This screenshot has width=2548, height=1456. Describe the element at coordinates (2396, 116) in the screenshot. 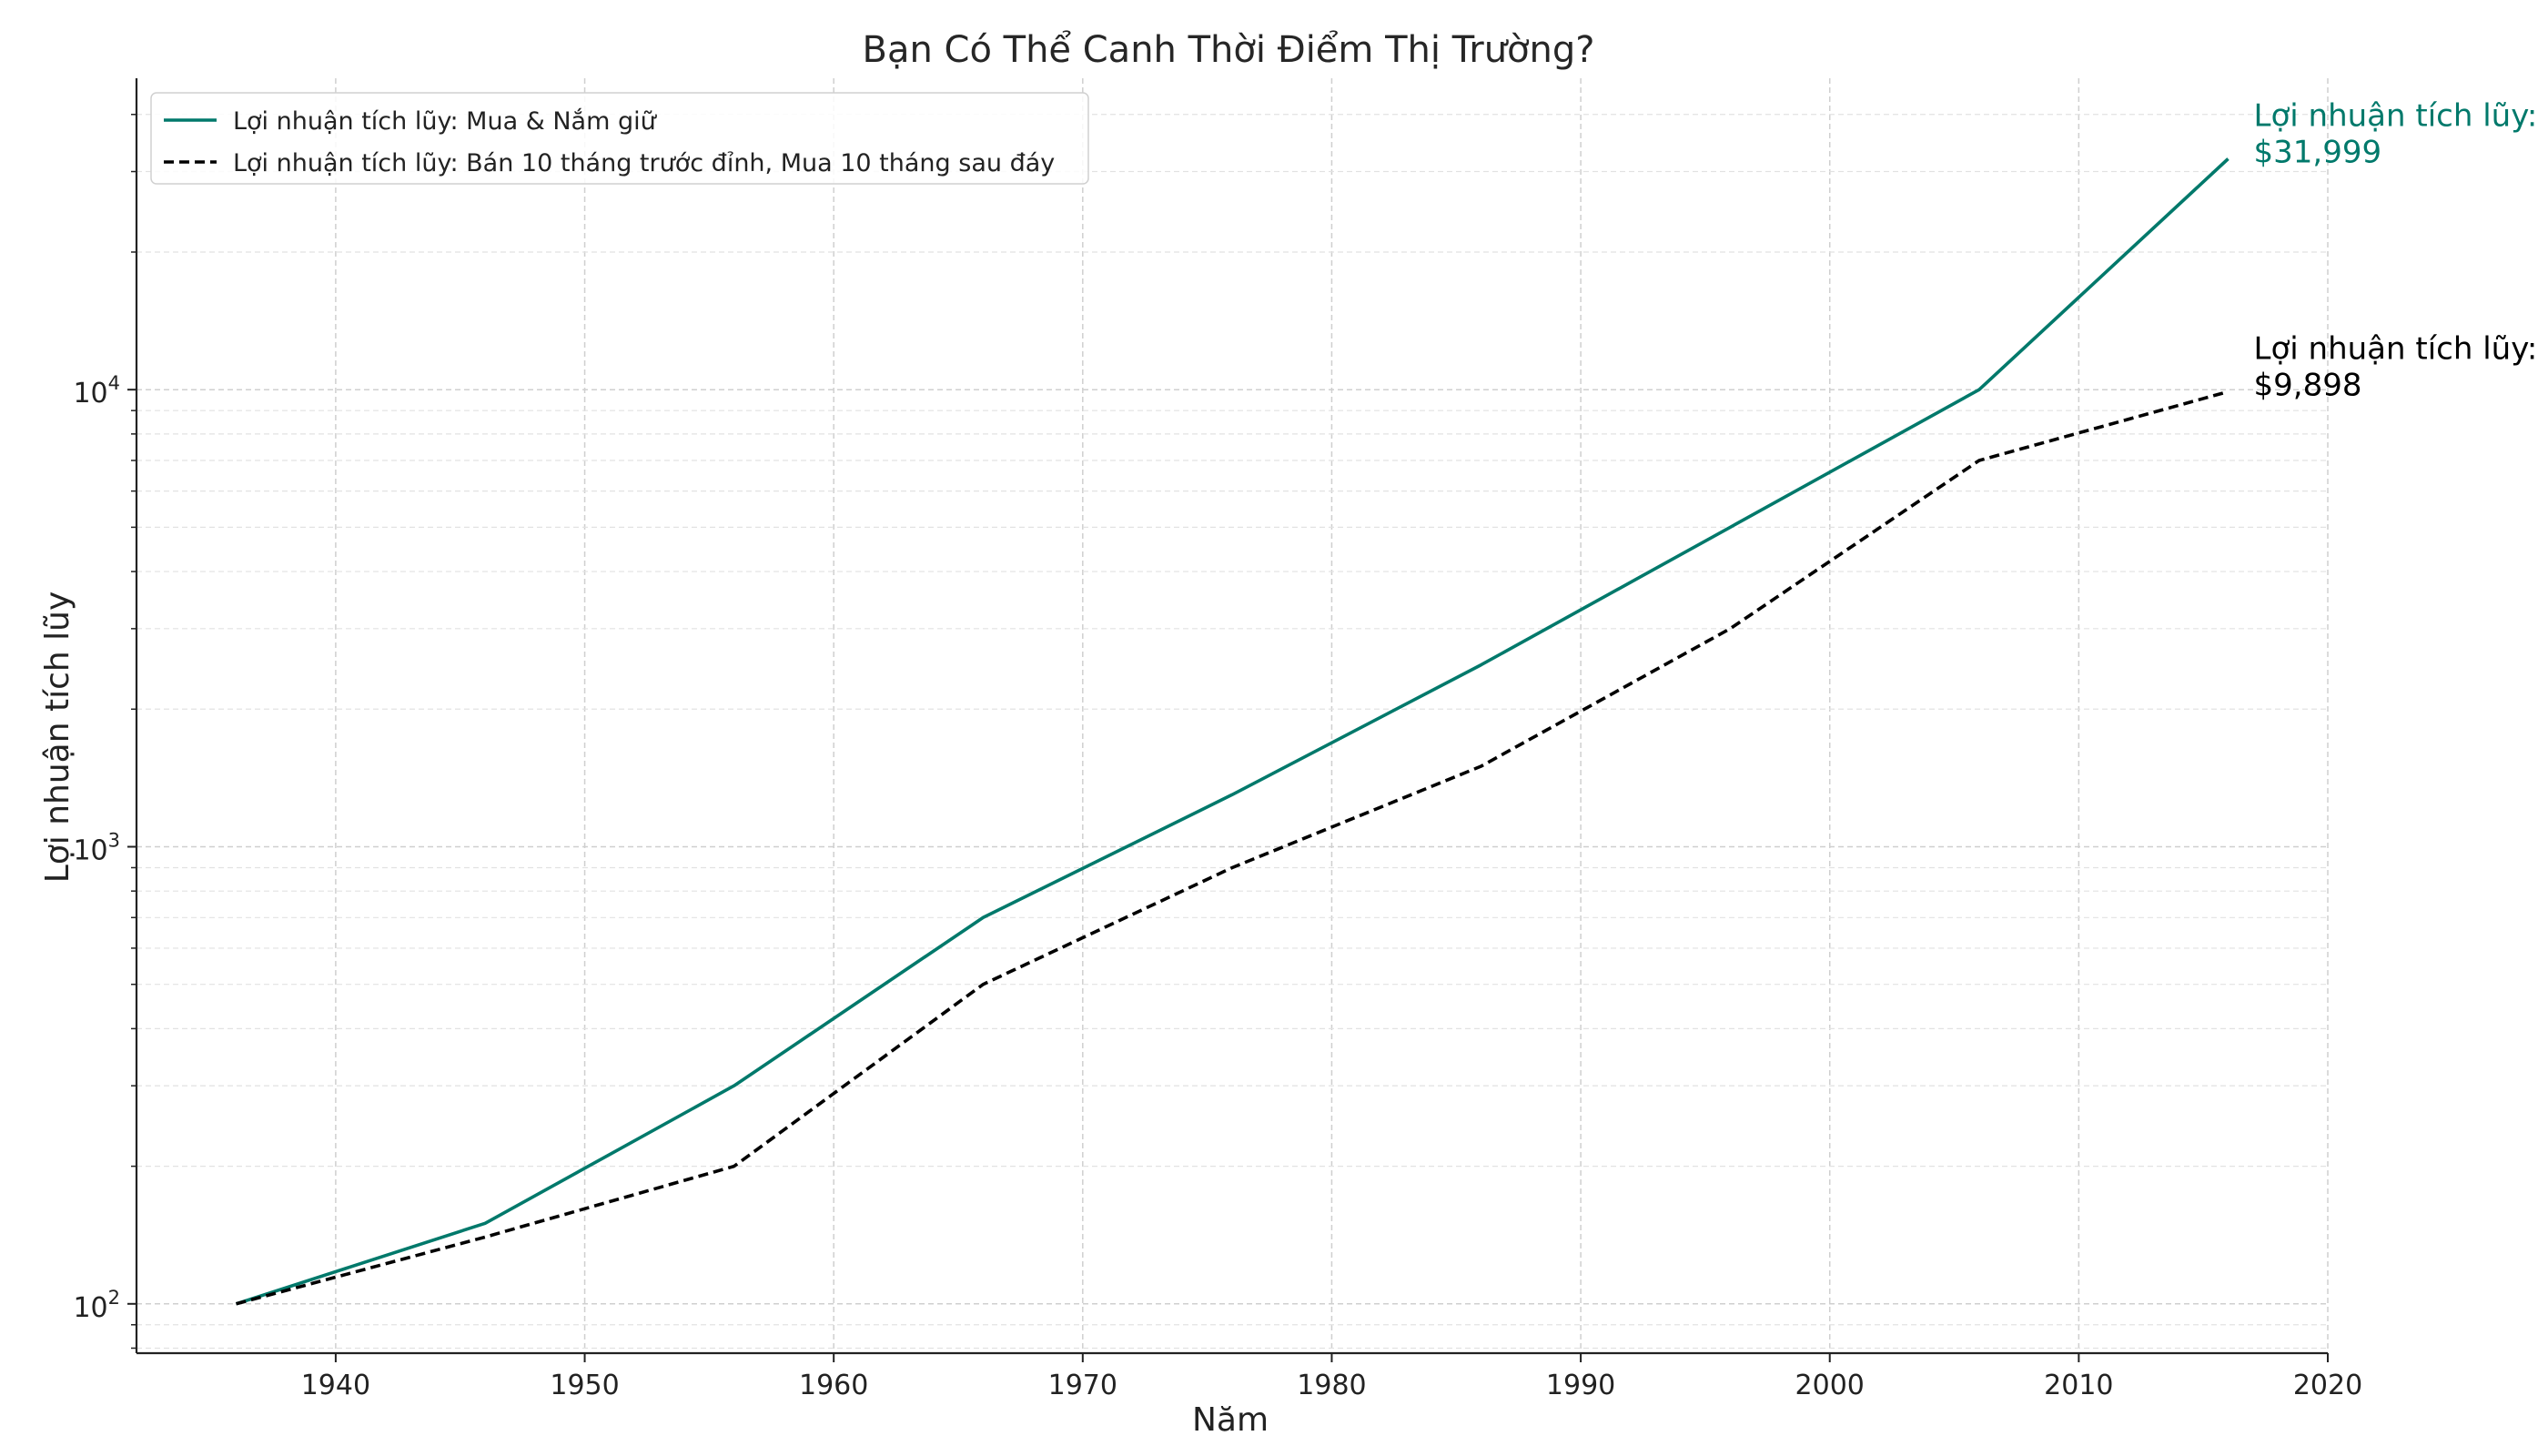

I see `annotation-label-1: Lợi nhuận tích lũy:` at that location.